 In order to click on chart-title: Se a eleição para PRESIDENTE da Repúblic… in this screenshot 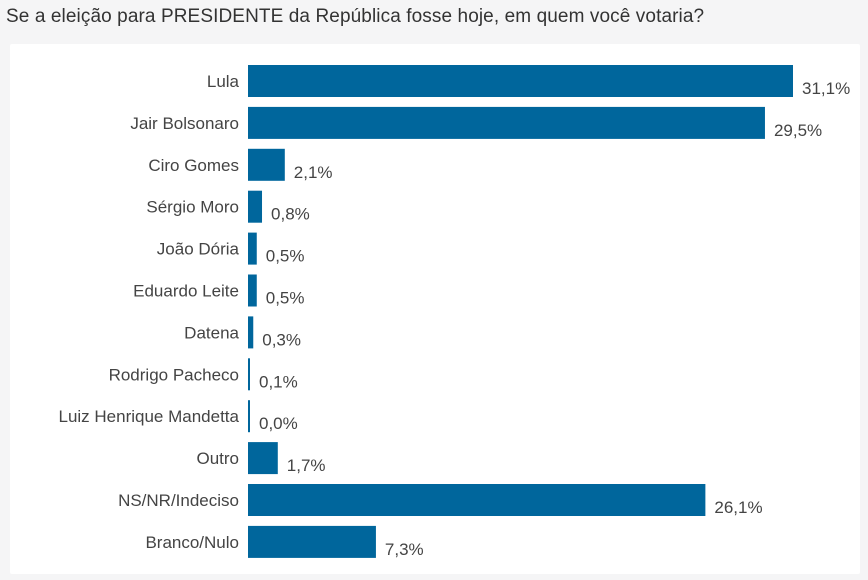, I will do `click(355, 16)`.